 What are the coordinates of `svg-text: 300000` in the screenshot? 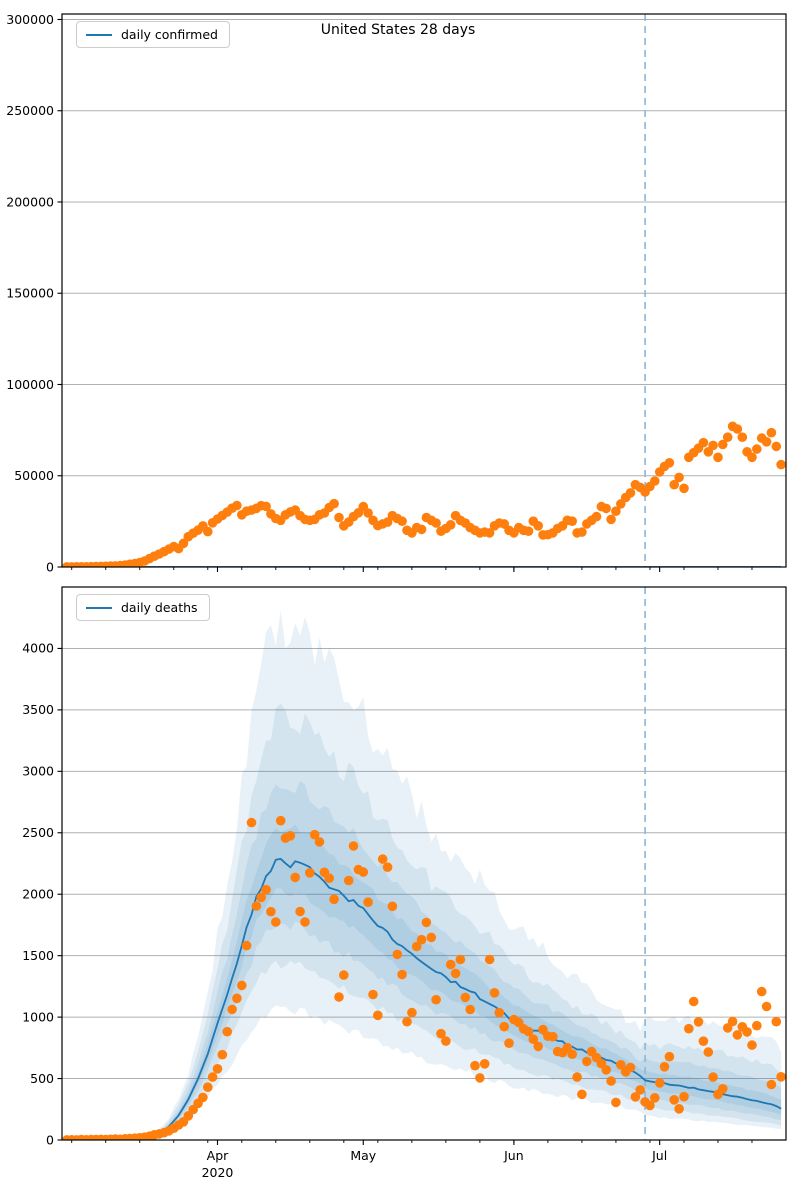 It's located at (30, 19).